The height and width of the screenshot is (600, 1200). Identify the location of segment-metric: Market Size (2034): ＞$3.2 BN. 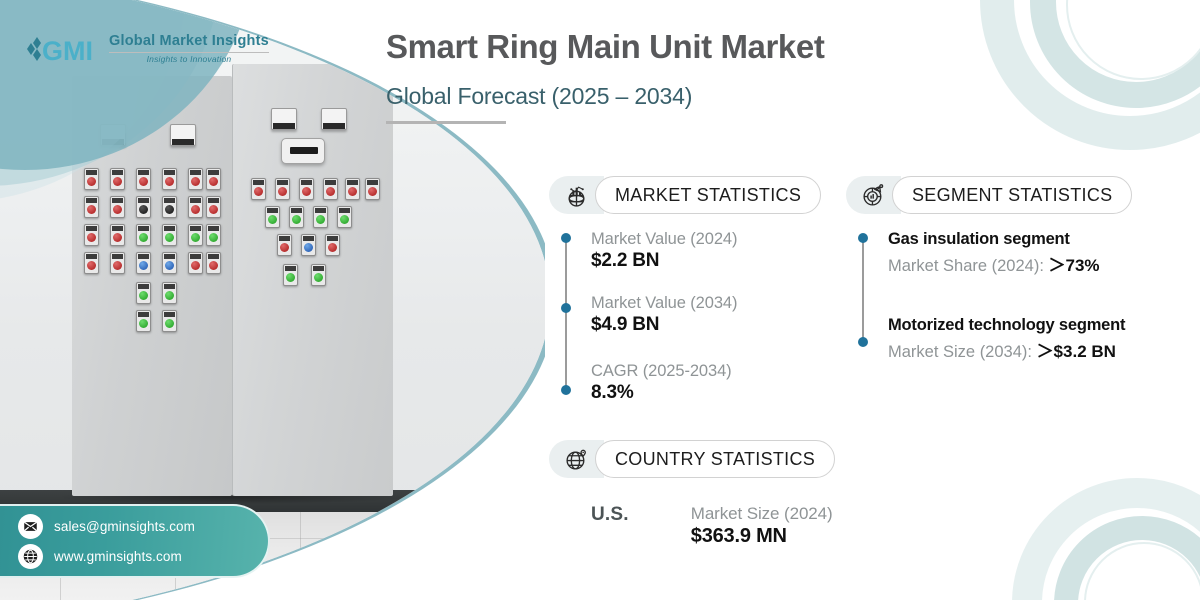
(1042, 349).